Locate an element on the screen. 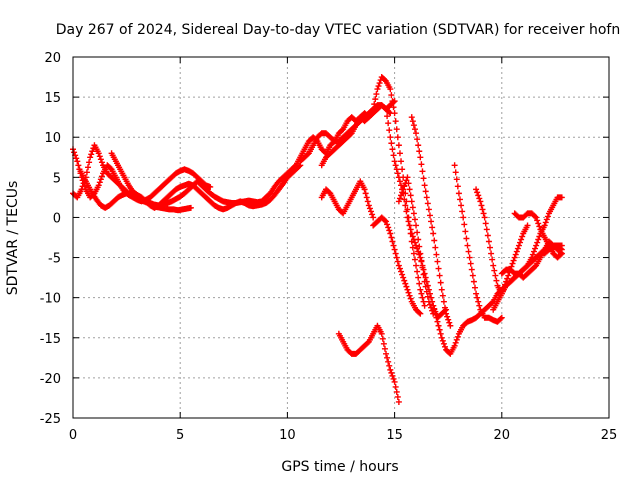 Image resolution: width=640 pixels, height=480 pixels. y-tick-label: -15 is located at coordinates (50, 339).